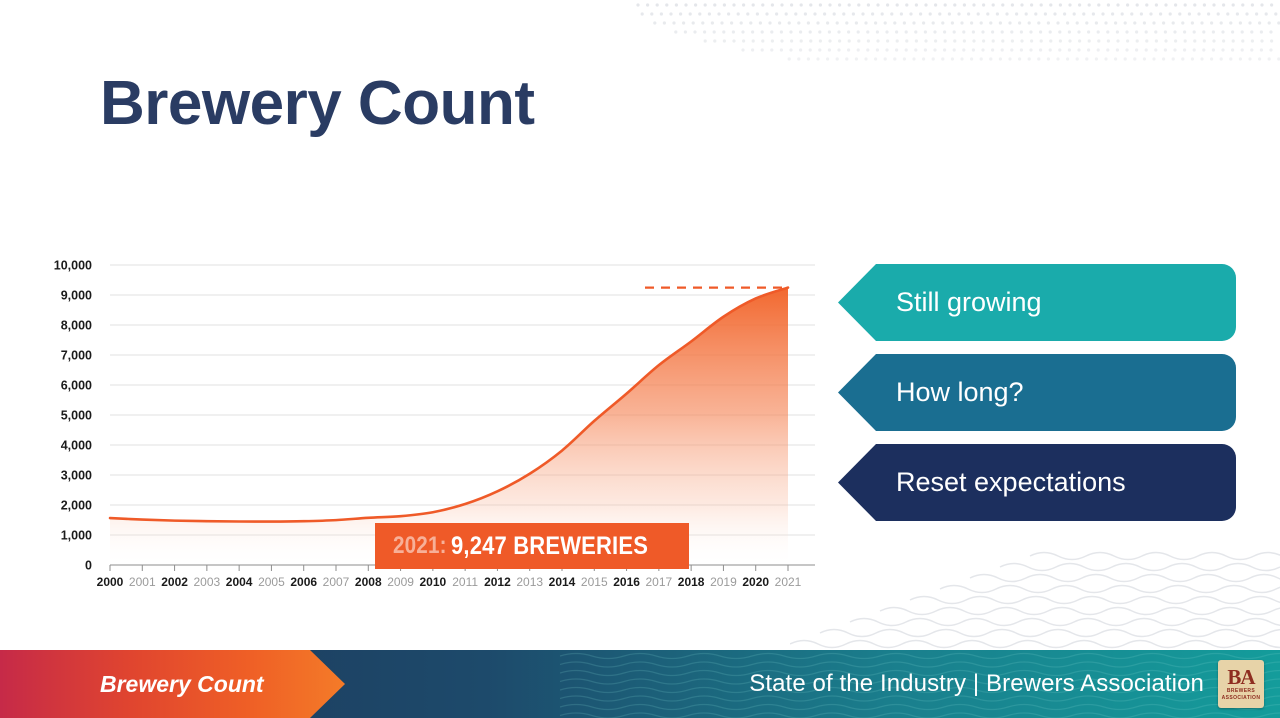 Image resolution: width=1280 pixels, height=718 pixels. Describe the element at coordinates (174, 582) in the screenshot. I see `svg-text: 2002` at that location.